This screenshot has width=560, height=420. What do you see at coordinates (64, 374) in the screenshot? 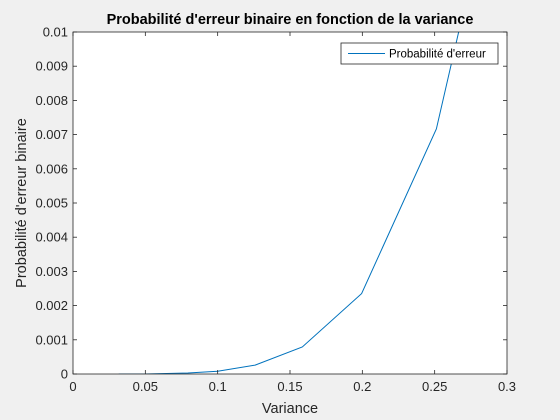
I see `y-tick-label: 0` at bounding box center [64, 374].